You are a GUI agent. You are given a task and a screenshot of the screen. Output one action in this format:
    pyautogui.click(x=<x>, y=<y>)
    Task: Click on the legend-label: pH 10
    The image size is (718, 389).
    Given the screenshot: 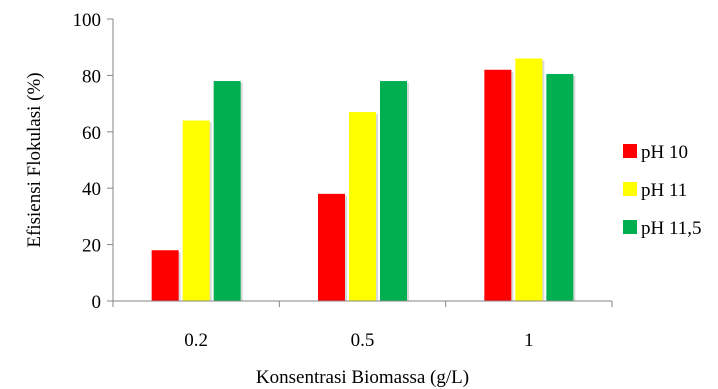 What is the action you would take?
    pyautogui.click(x=664, y=152)
    